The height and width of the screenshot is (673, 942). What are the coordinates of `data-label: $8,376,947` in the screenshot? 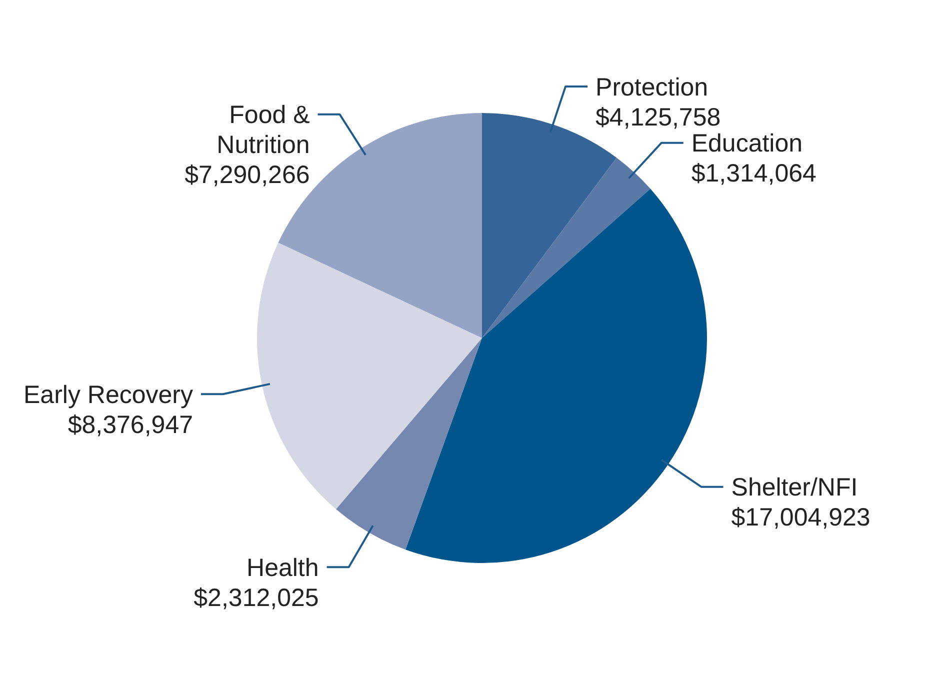 It's located at (131, 424).